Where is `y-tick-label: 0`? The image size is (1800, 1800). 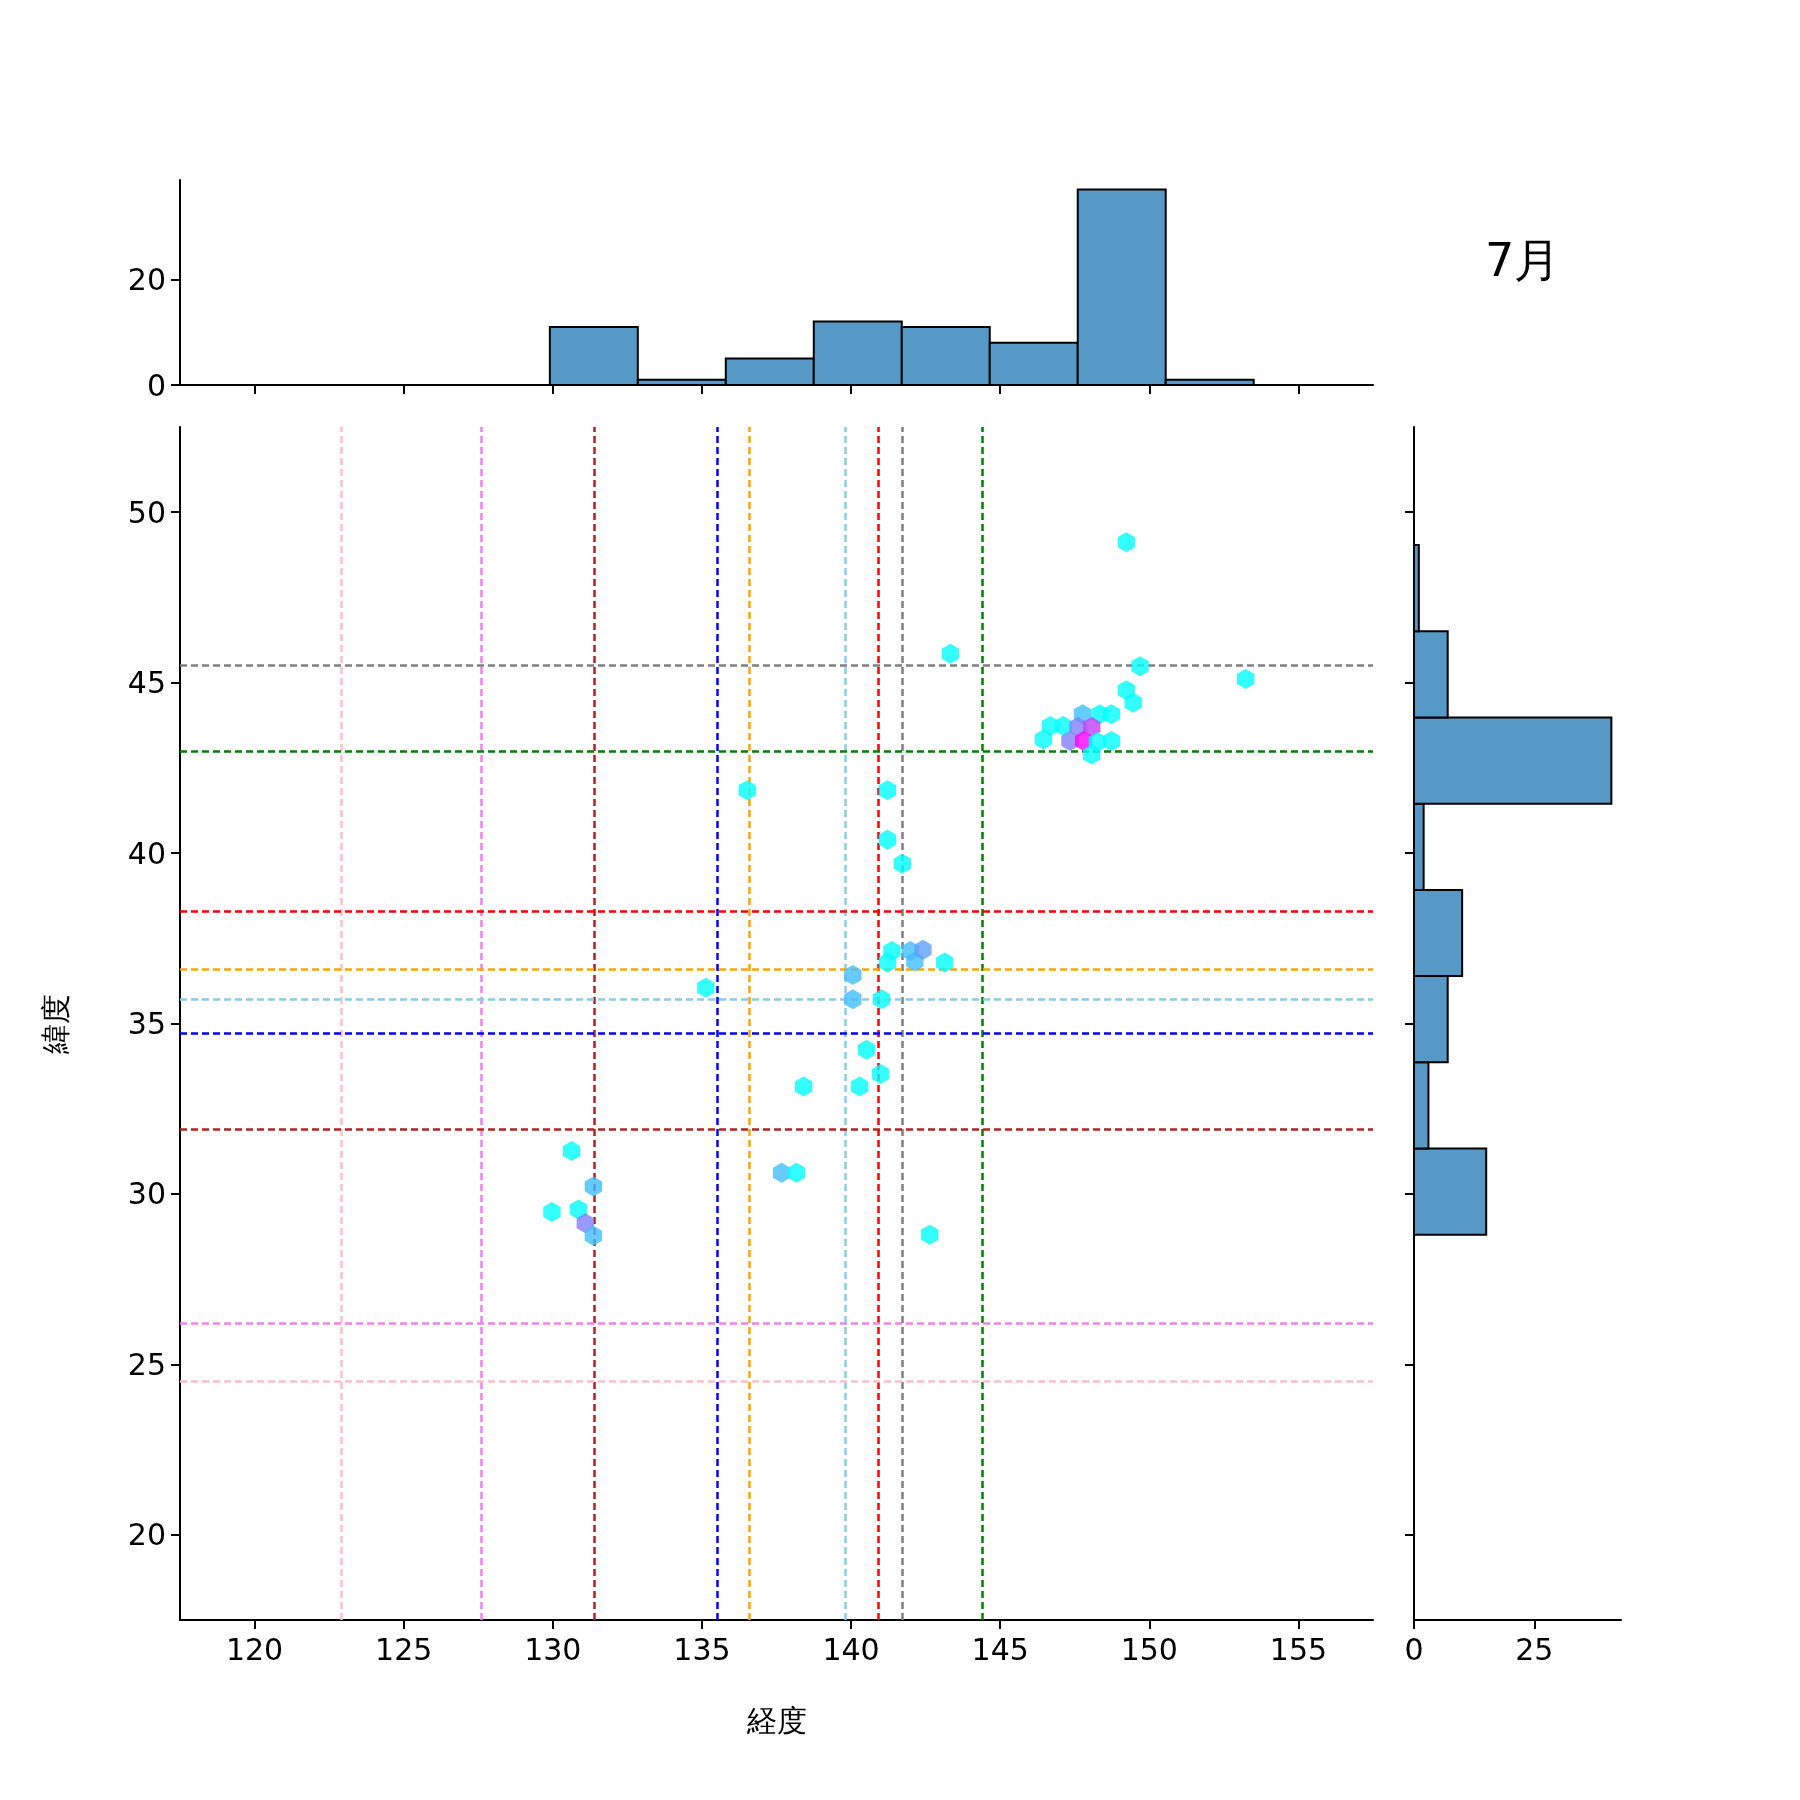
y-tick-label: 0 is located at coordinates (156, 385).